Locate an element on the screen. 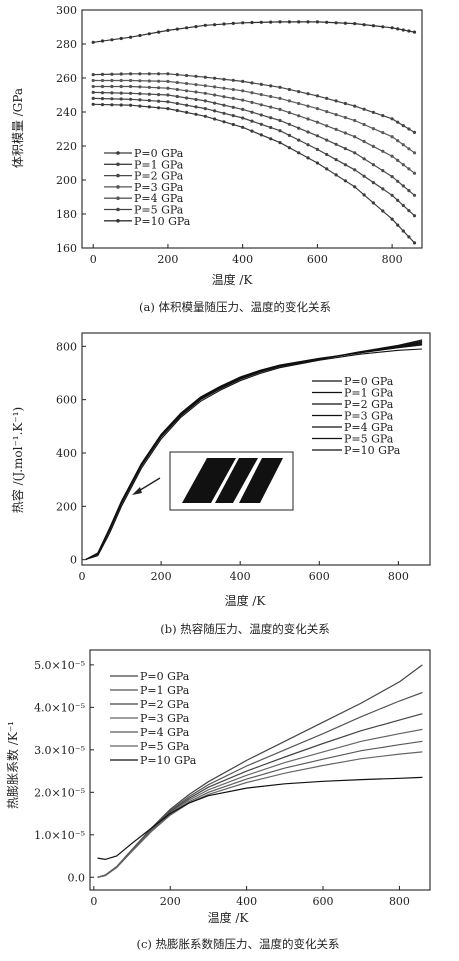  inset-zoom-image is located at coordinates (213, 481).